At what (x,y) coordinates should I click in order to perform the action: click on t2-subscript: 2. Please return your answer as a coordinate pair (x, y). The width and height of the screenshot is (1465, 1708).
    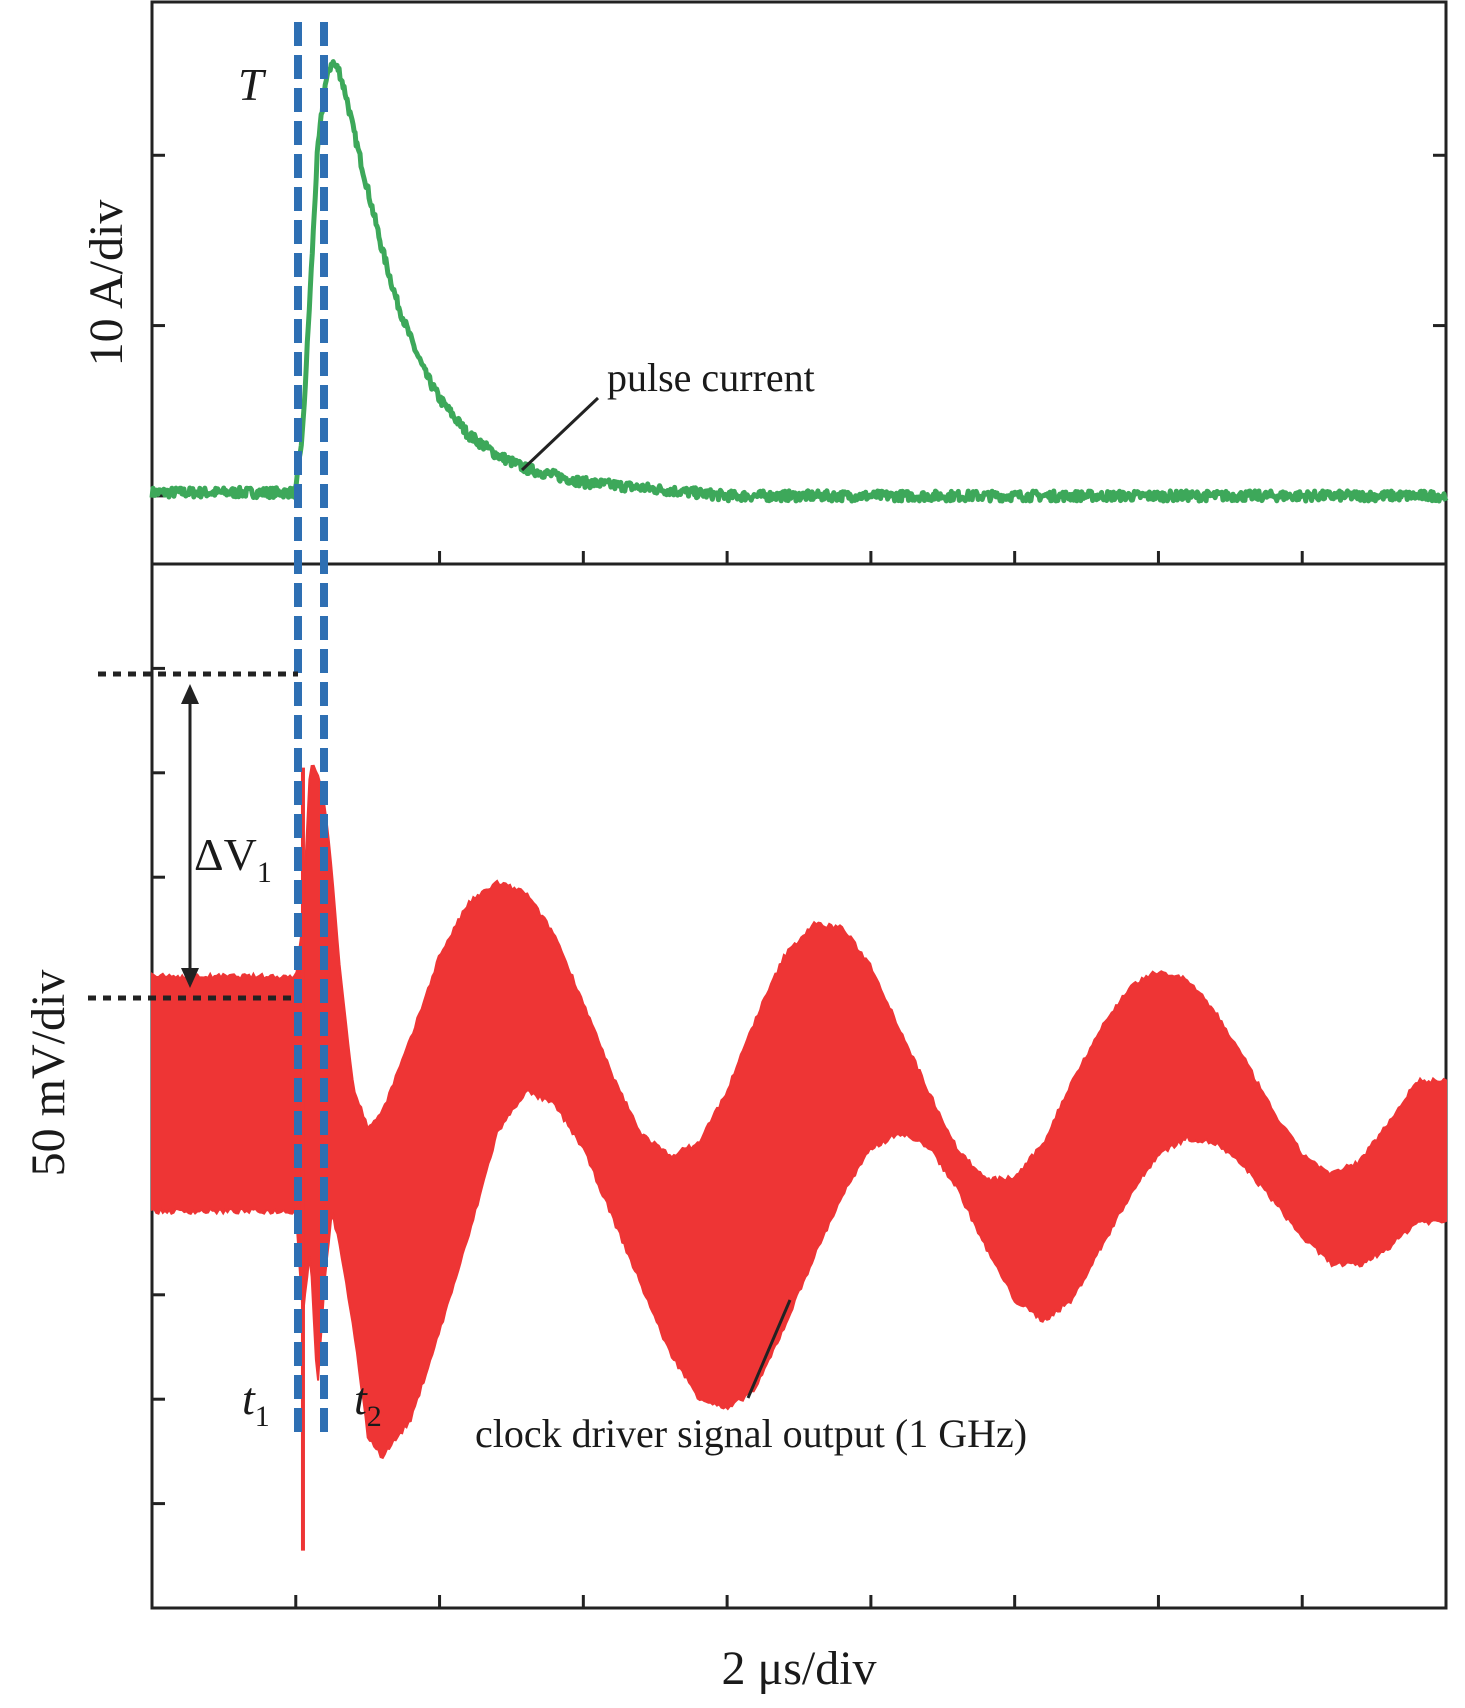
    Looking at the image, I should click on (374, 1416).